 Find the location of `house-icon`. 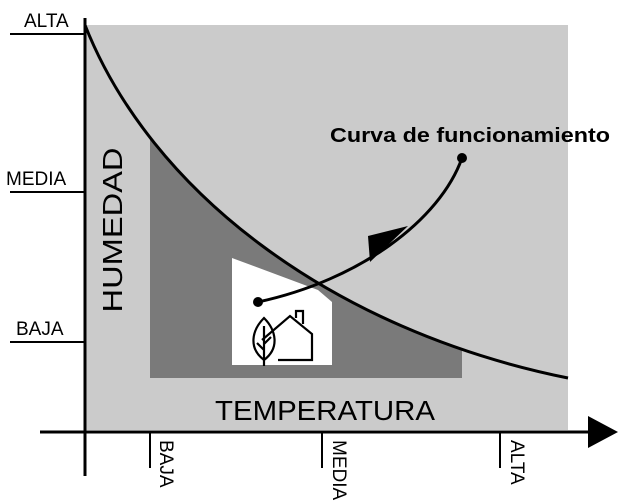

house-icon is located at coordinates (283, 337).